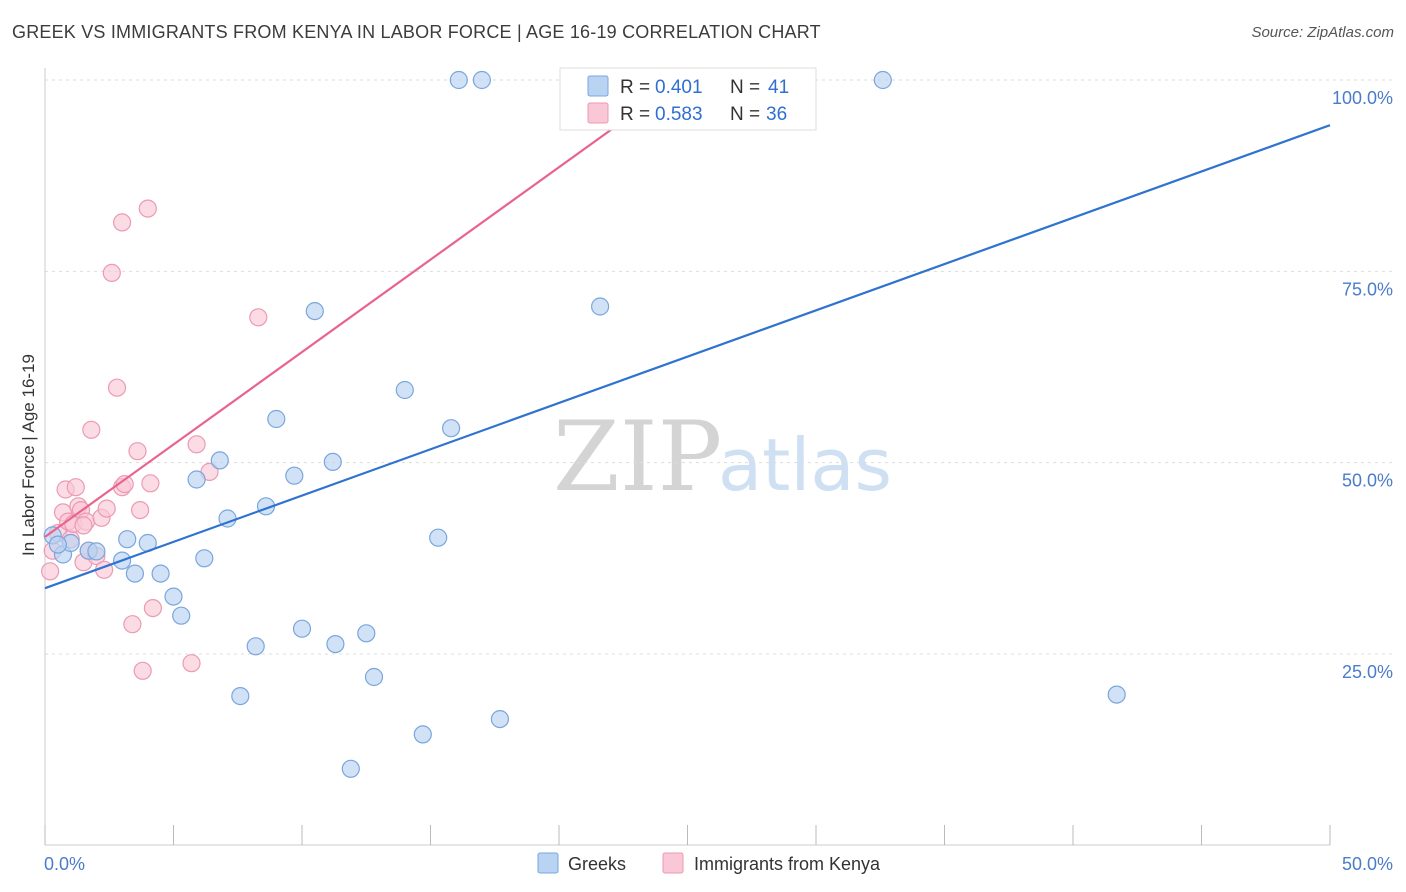  What do you see at coordinates (1367, 481) in the screenshot?
I see `y-tick-label-50: 50.0%` at bounding box center [1367, 481].